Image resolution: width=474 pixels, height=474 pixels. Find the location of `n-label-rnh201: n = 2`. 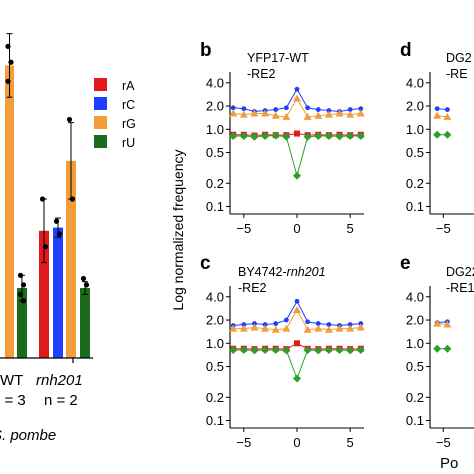

n-label-rnh201: n = 2 is located at coordinates (61, 400).